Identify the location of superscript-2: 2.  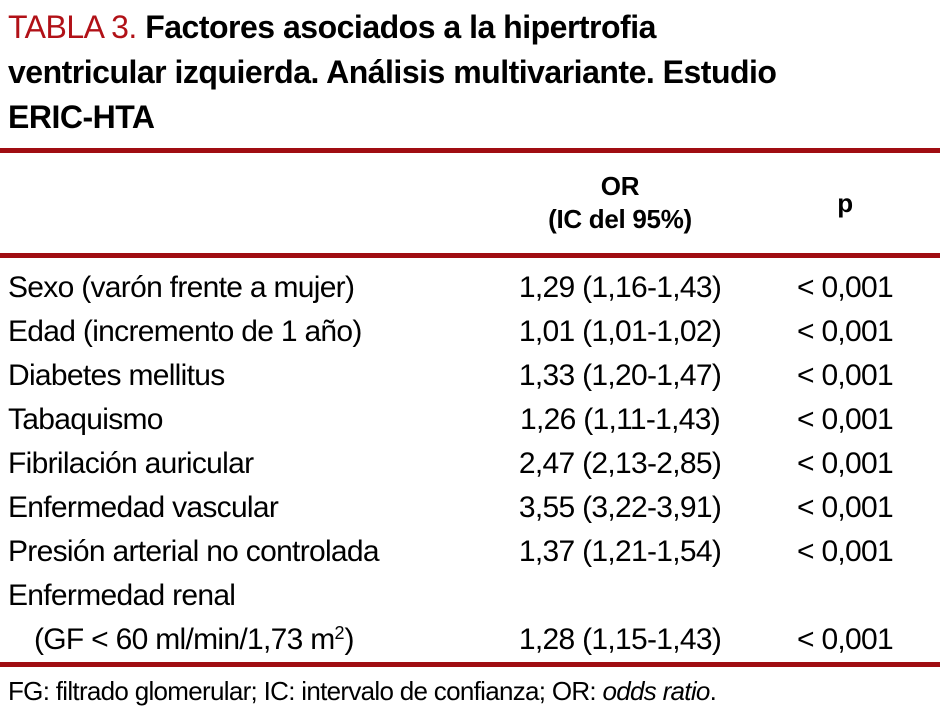
(339, 633).